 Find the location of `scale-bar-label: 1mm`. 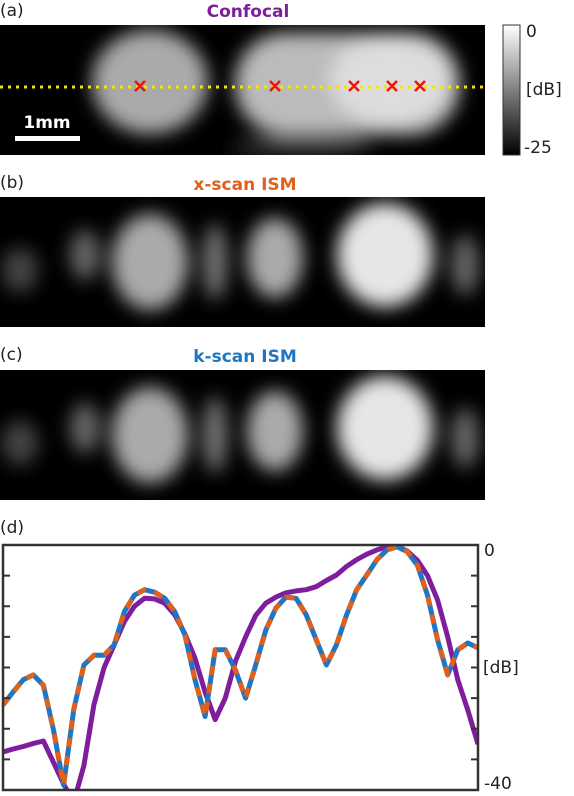

scale-bar-label: 1mm is located at coordinates (46, 123).